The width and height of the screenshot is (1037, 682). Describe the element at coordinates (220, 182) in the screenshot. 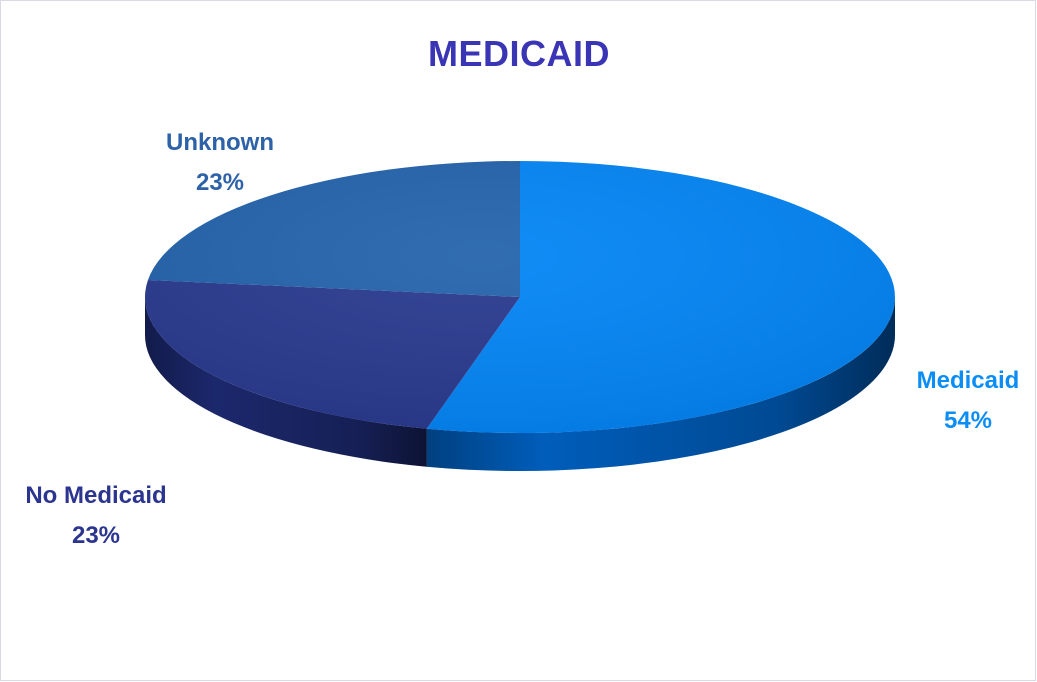

I see `slice-value-unknown: 23%` at that location.